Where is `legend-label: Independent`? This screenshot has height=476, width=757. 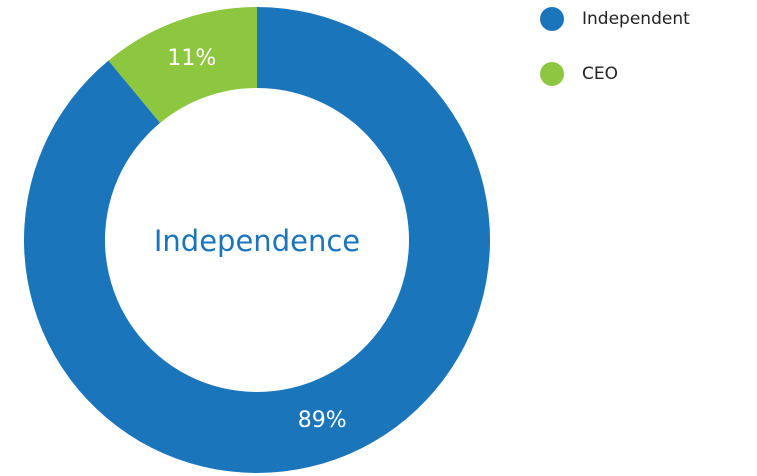
legend-label: Independent is located at coordinates (636, 19).